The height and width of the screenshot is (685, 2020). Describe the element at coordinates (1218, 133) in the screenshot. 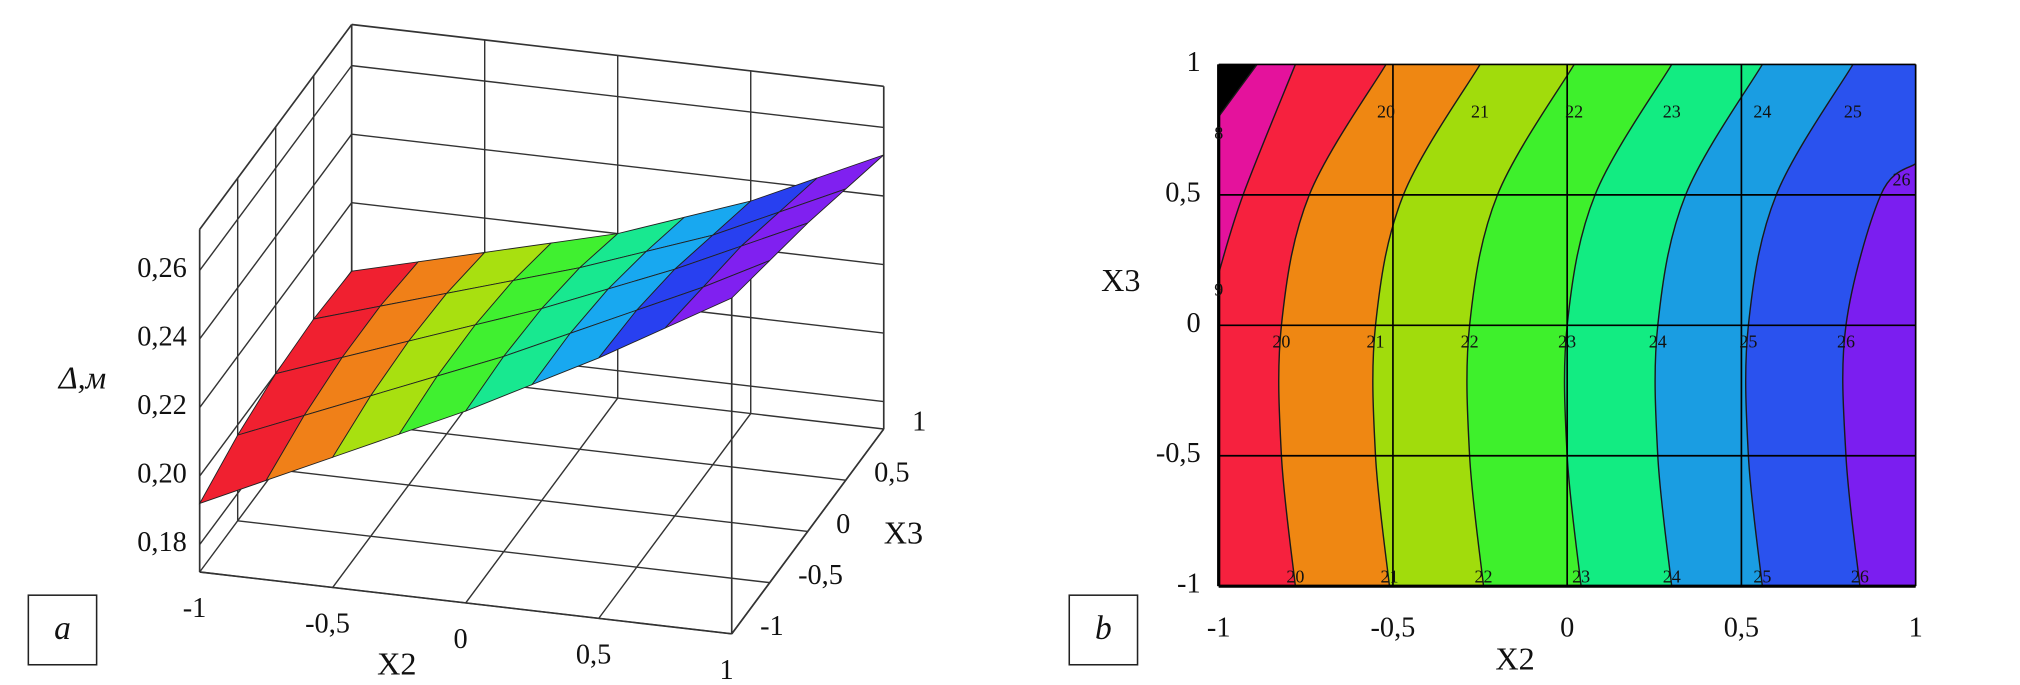

I see `contour-label: 8` at that location.